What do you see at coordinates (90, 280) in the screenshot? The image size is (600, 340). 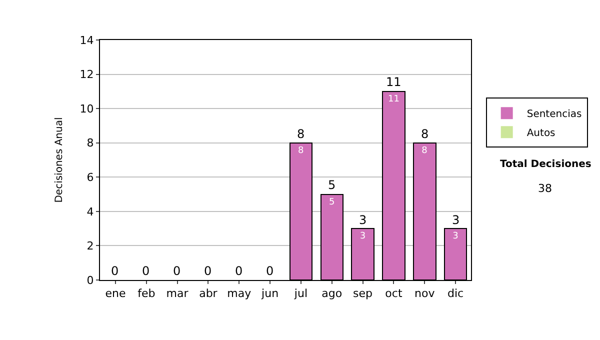 I see `y-tick-label: 0` at bounding box center [90, 280].